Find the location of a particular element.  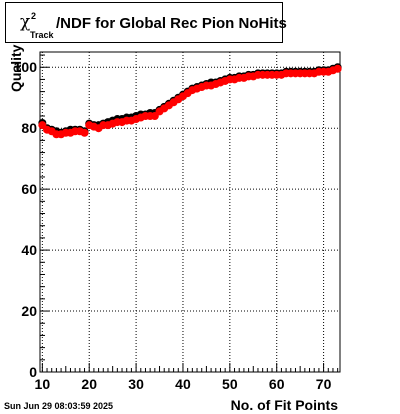

y-tick-label: 60 is located at coordinates (29, 189).